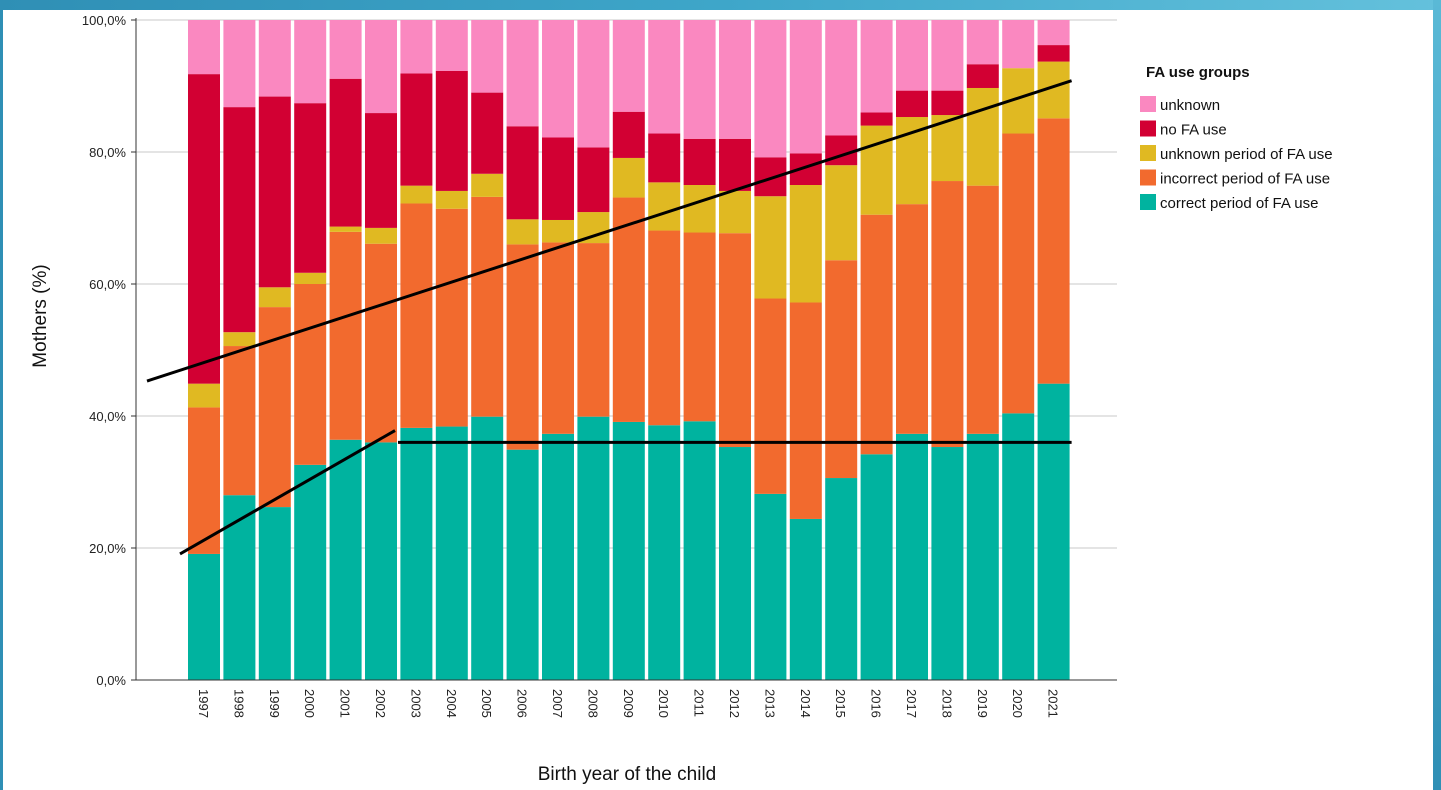 The width and height of the screenshot is (1441, 790). Describe the element at coordinates (486, 703) in the screenshot. I see `x-tick-label: 2005` at that location.